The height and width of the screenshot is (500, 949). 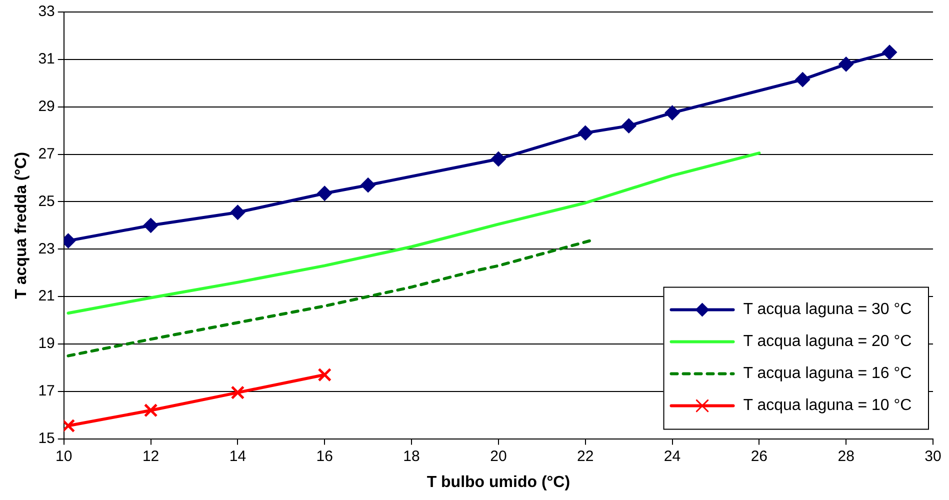 I want to click on x-tick-label: 16, so click(x=324, y=456).